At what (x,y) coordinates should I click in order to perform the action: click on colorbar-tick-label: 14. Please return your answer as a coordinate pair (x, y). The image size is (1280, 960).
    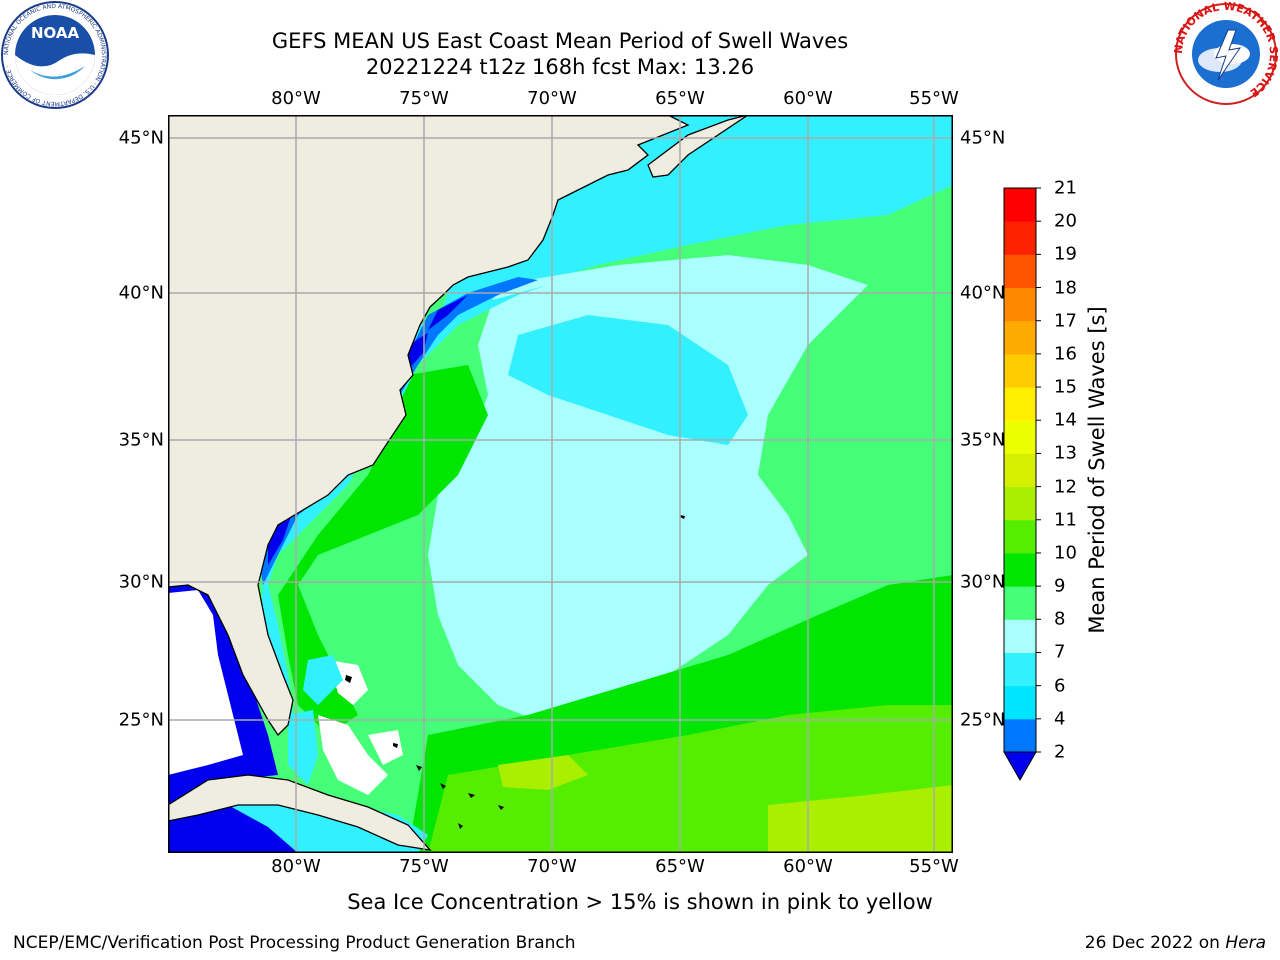
    Looking at the image, I should click on (1065, 420).